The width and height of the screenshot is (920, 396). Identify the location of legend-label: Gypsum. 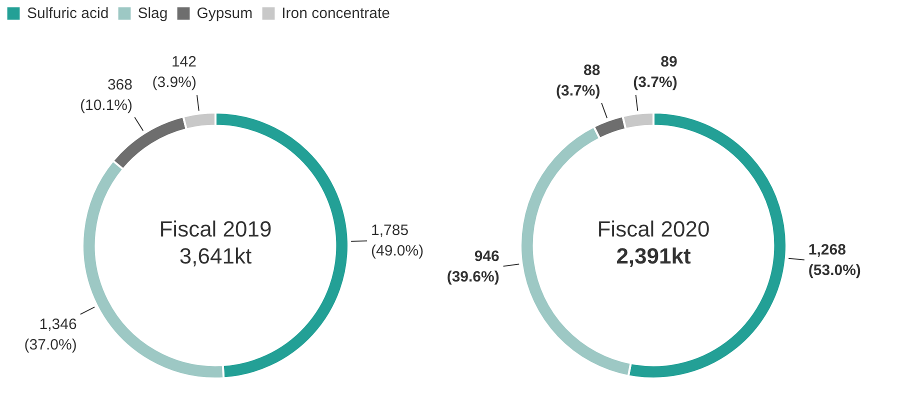
(224, 13).